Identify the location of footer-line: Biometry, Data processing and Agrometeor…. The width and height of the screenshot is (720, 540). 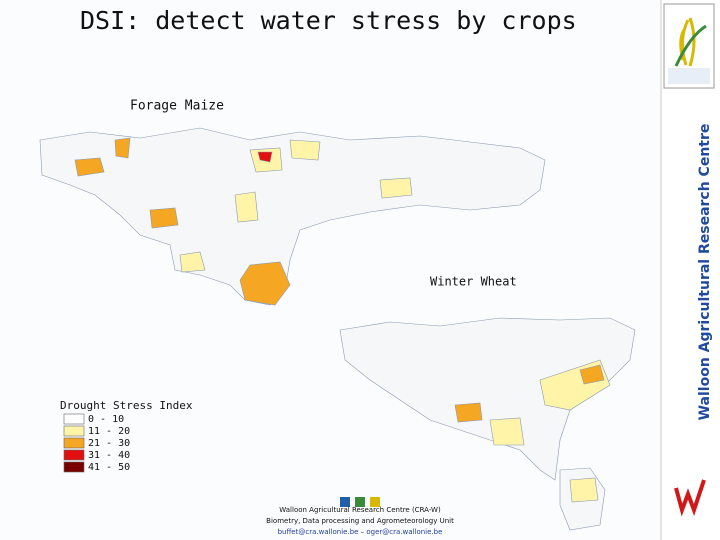
(360, 521).